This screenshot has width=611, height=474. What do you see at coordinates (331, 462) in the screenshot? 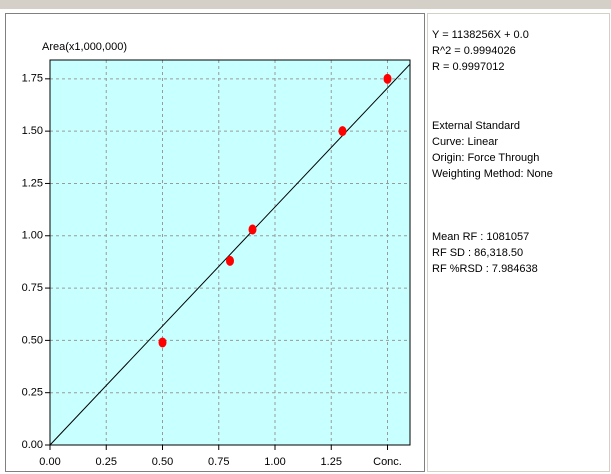
I see `x-tick-label: 1.25` at bounding box center [331, 462].